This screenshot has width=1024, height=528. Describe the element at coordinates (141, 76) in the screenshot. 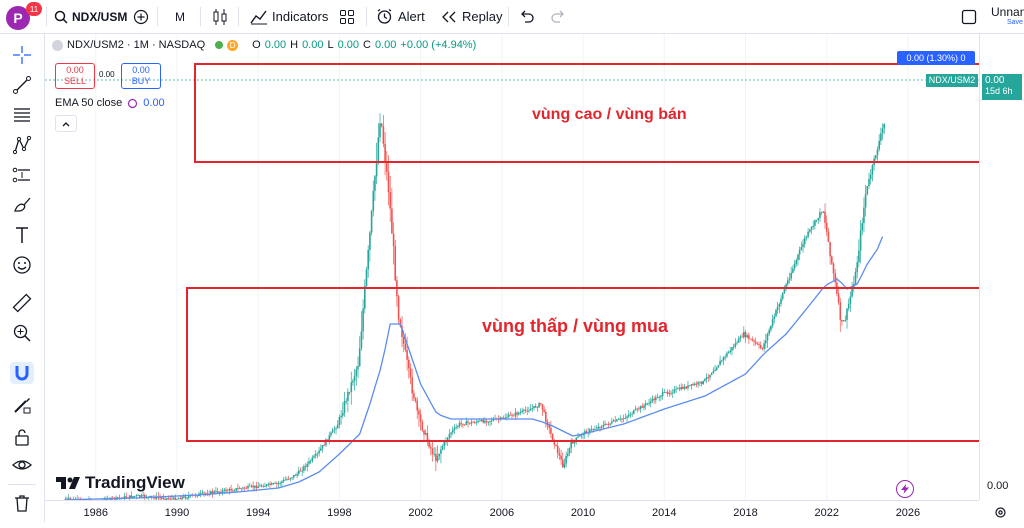

I see `buy-button: 0.00 BUY` at that location.